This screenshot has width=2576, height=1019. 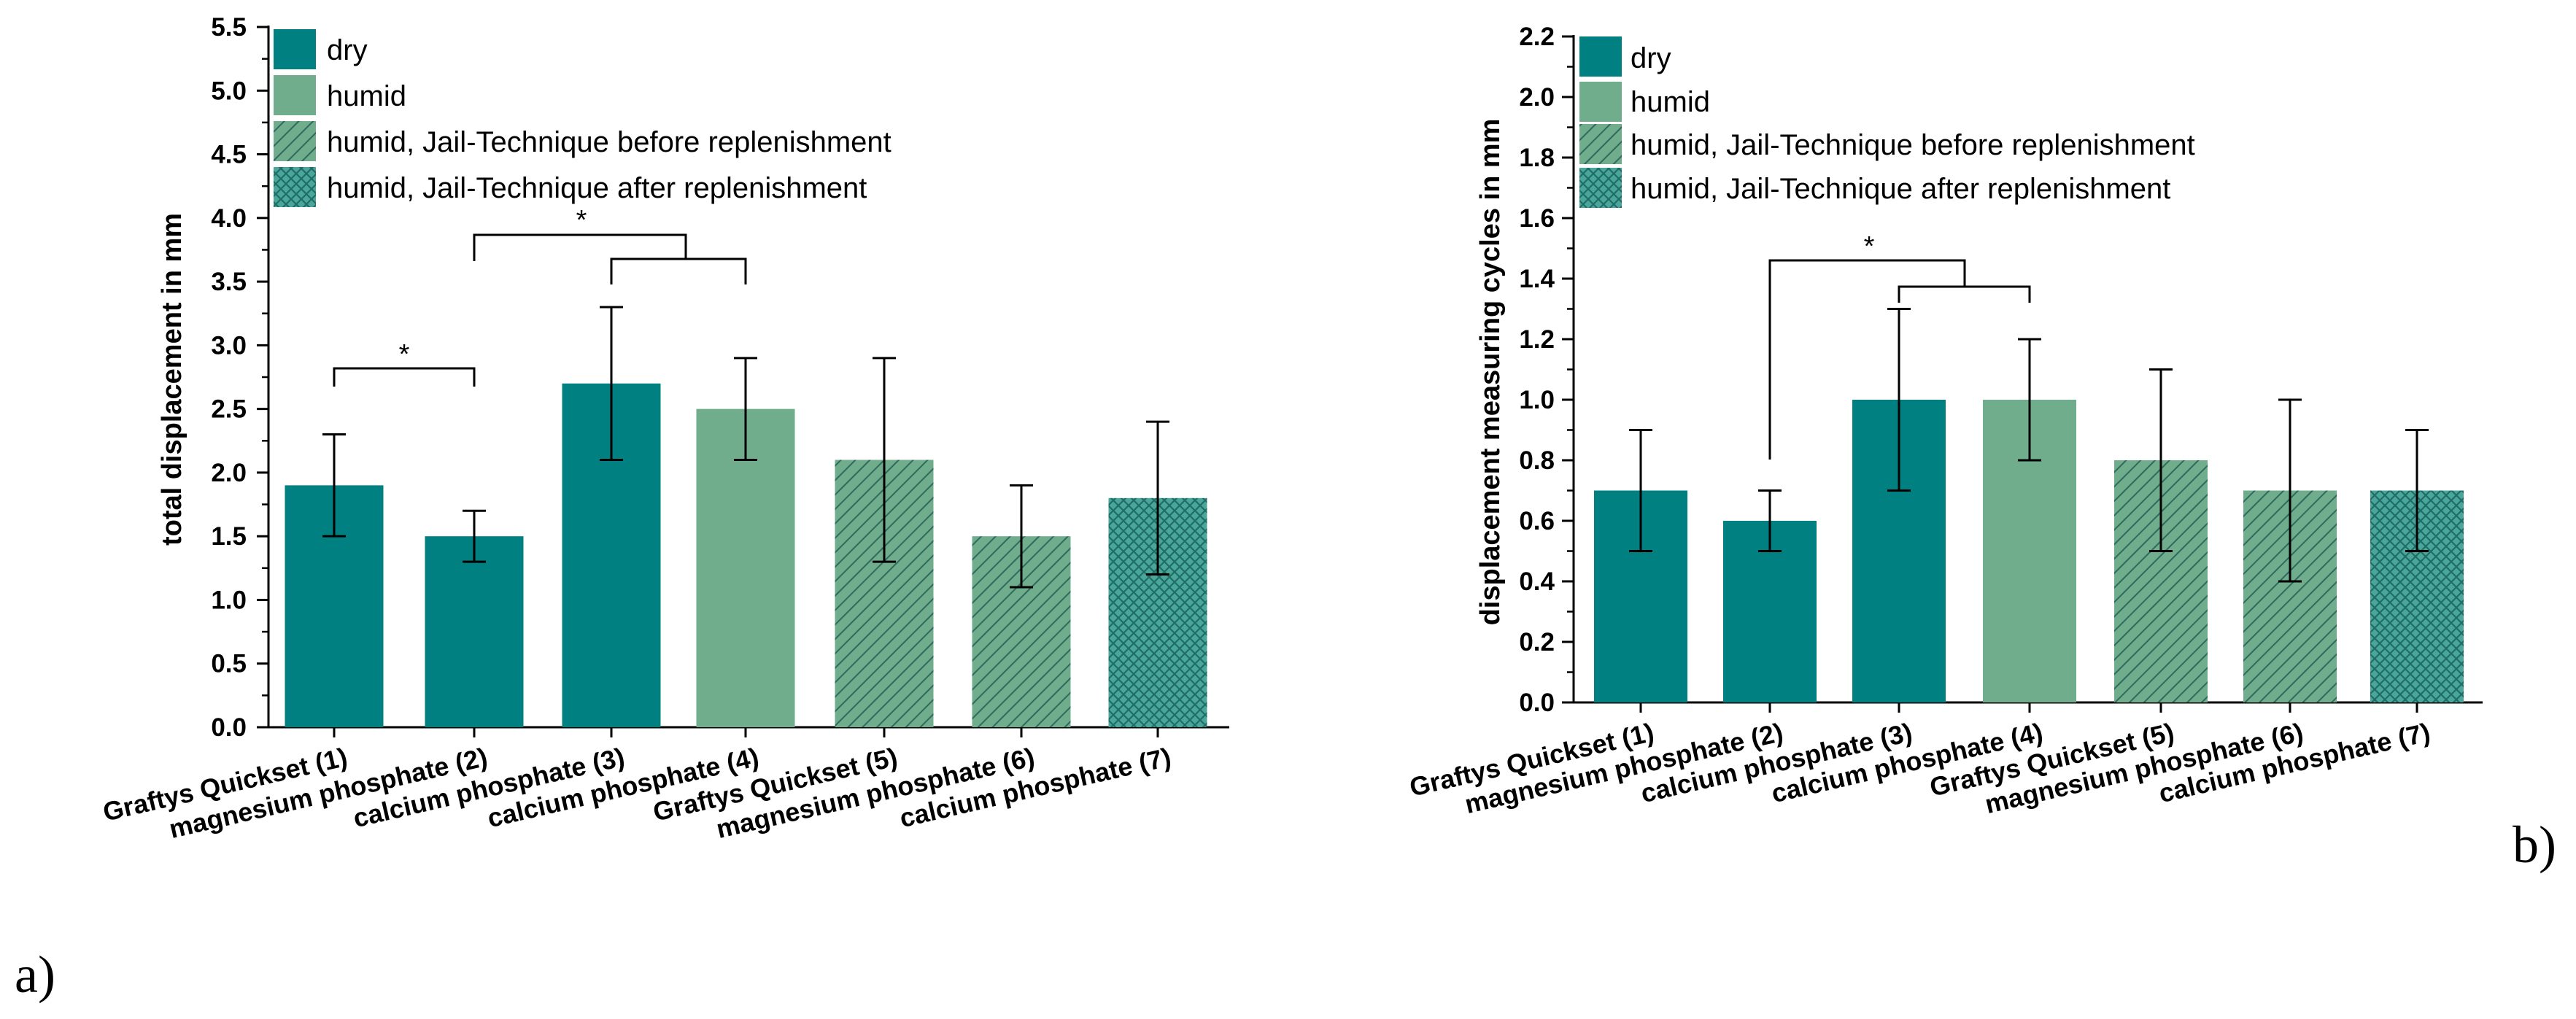 I want to click on legend-b-swatch-humid, so click(x=1600, y=102).